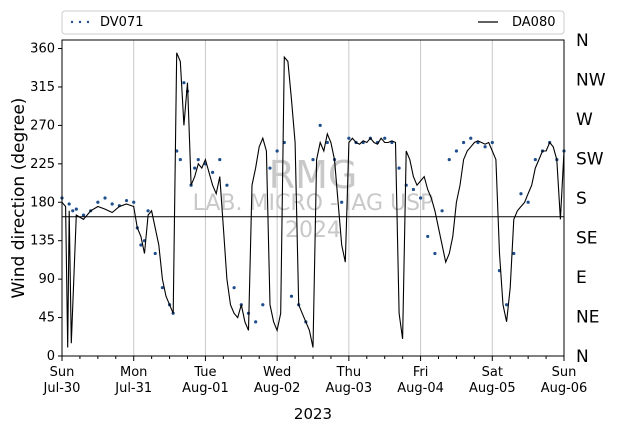 The image size is (618, 434). What do you see at coordinates (587, 239) in the screenshot?
I see `compass-label: SE` at bounding box center [587, 239].